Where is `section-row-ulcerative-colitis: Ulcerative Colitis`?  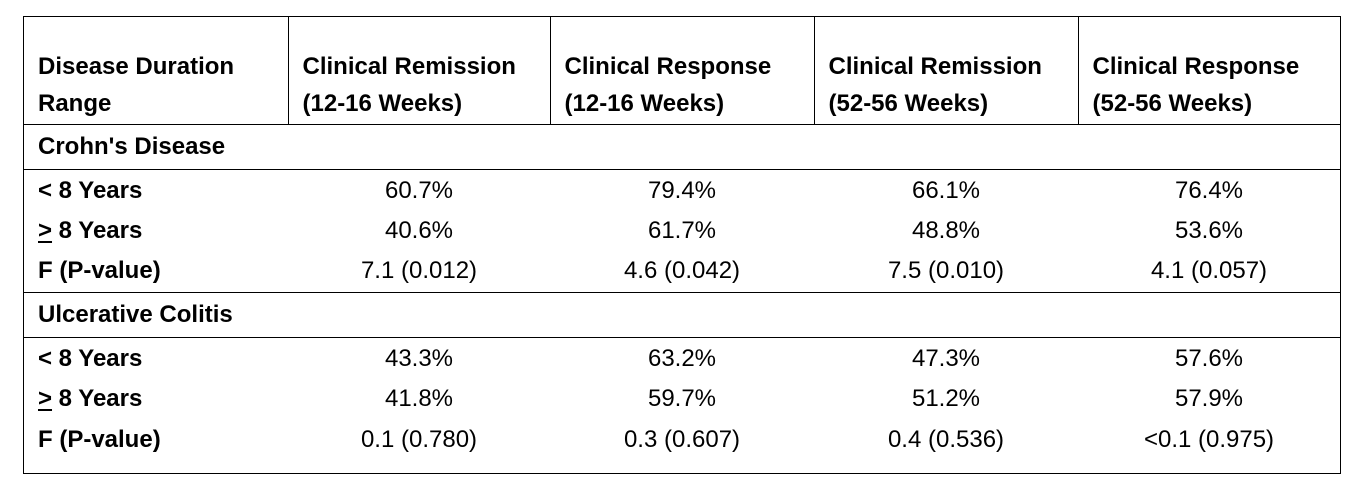 section-row-ulcerative-colitis: Ulcerative Colitis is located at coordinates (682, 314).